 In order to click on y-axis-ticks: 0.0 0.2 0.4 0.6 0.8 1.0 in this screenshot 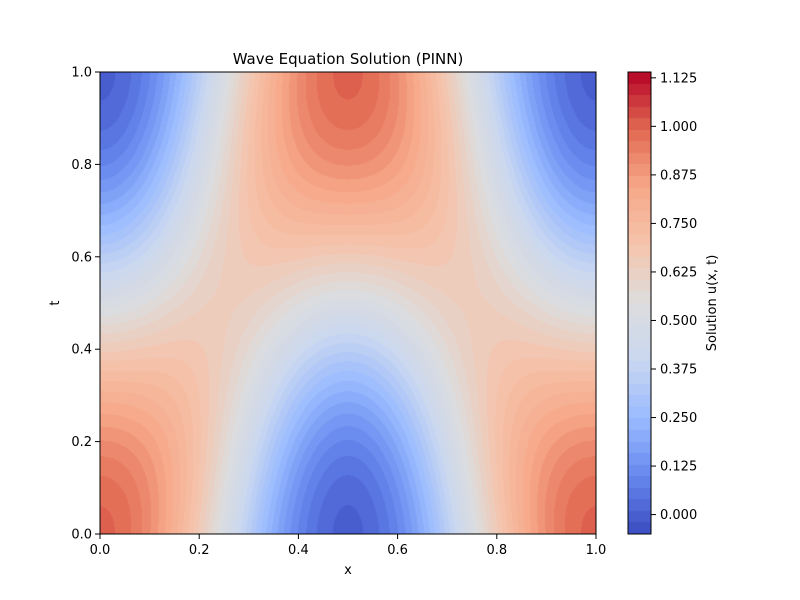, I will do `click(85, 304)`.